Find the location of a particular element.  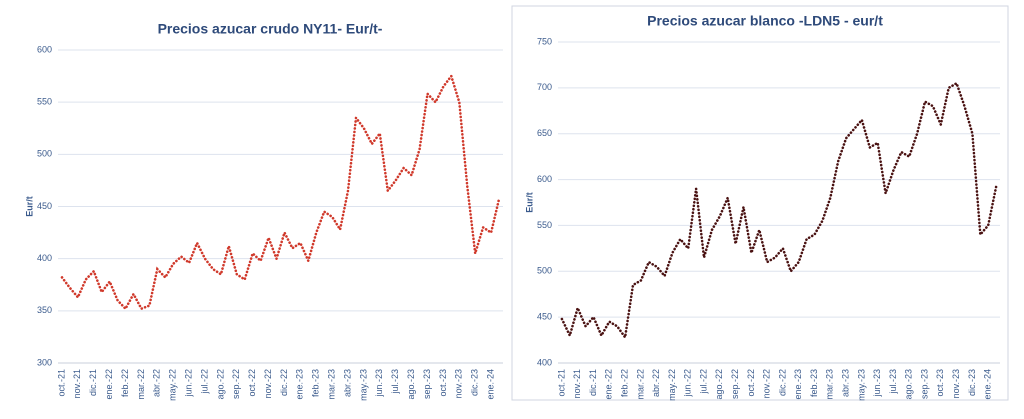

chart-title: Precios azucar blanco -LDN5 - eur/t is located at coordinates (765, 21).